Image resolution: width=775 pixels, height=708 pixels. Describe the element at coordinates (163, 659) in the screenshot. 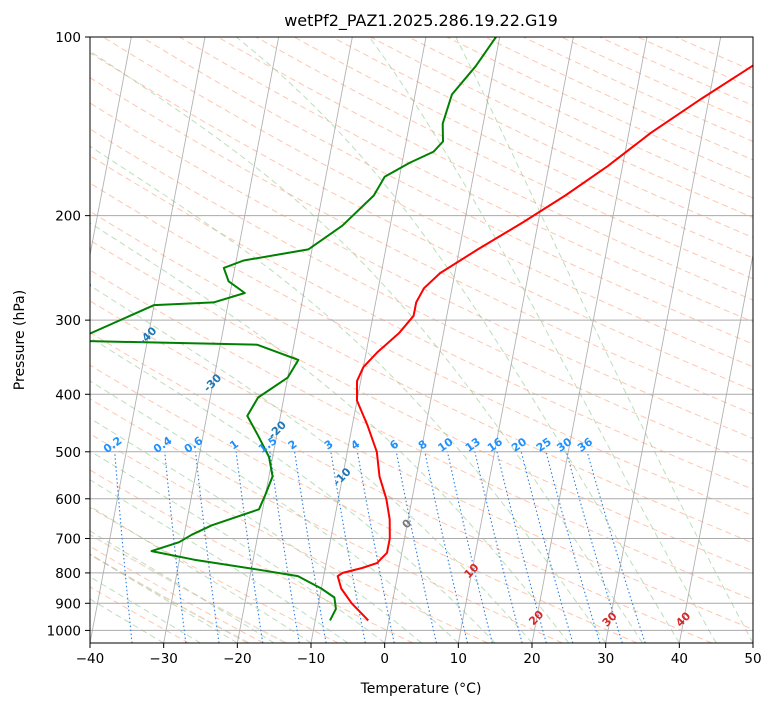

I see `x-tick-label: −30` at that location.